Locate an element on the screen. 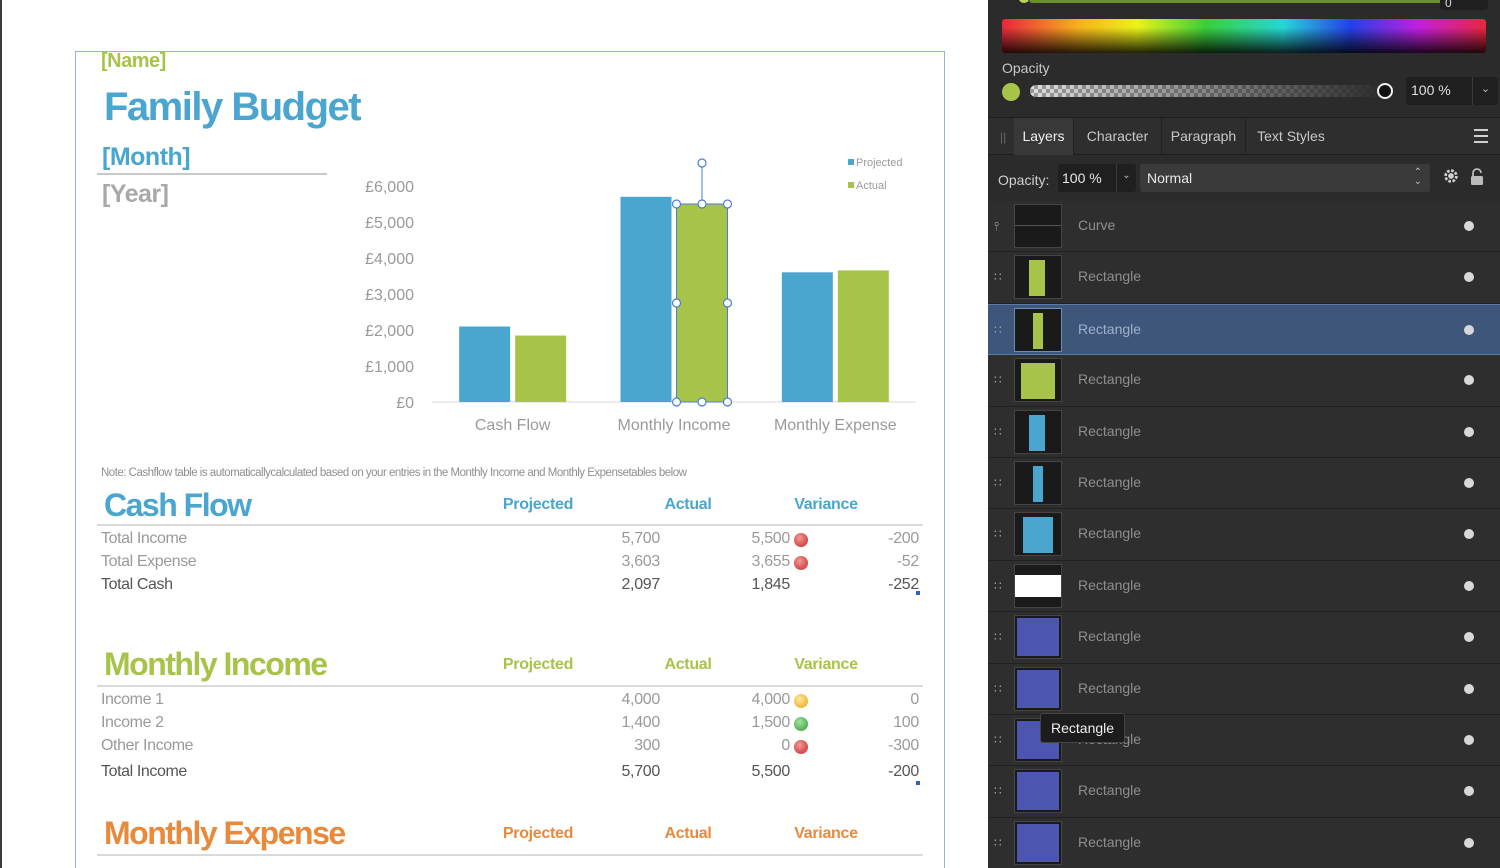  cell-projected: 5,700 is located at coordinates (640, 771).